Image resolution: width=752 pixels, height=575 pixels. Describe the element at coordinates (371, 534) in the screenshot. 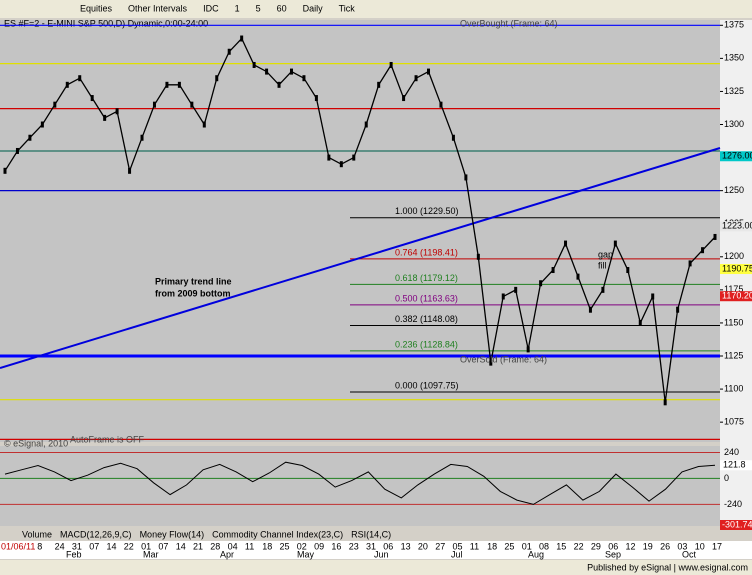

I see `indicator-tab: RSI(14,C)` at that location.